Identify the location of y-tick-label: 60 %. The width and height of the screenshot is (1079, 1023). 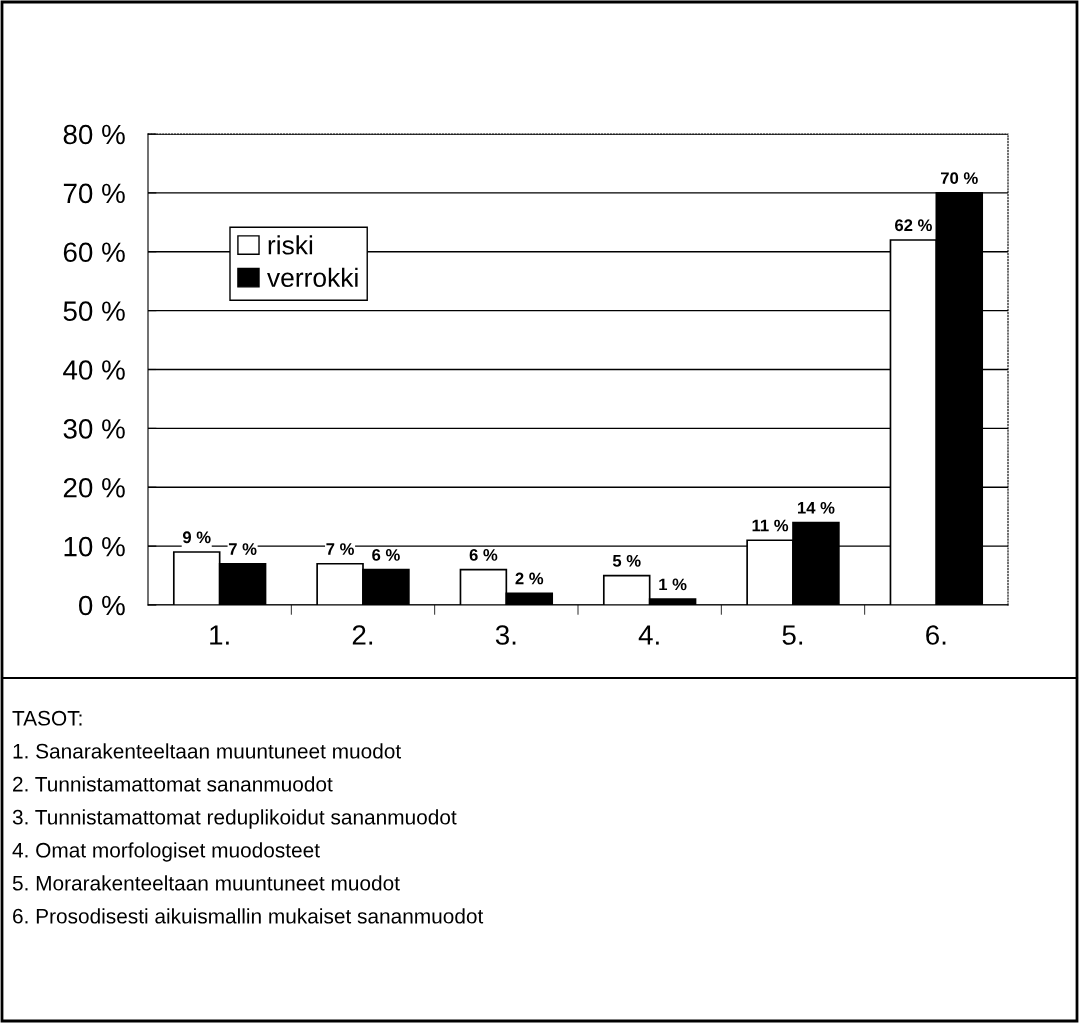
(94, 252).